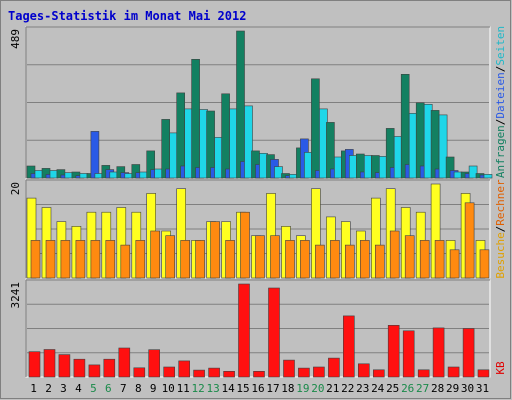 The width and height of the screenshot is (512, 400). What do you see at coordinates (272, 388) in the screenshot?
I see `x-tick-label-17: 17` at bounding box center [272, 388].